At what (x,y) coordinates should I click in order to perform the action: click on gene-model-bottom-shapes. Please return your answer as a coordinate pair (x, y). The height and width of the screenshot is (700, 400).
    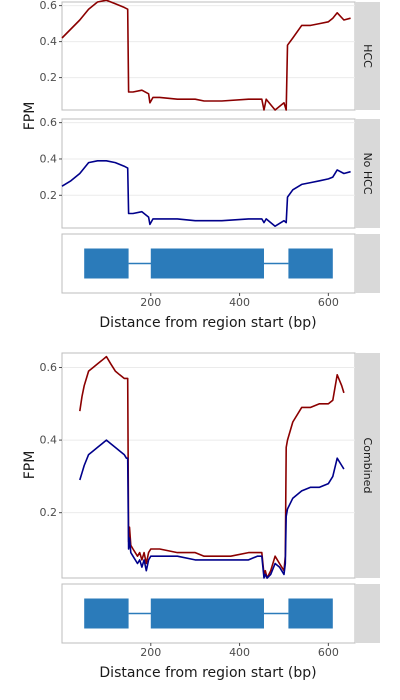
    Looking at the image, I should click on (208, 613).